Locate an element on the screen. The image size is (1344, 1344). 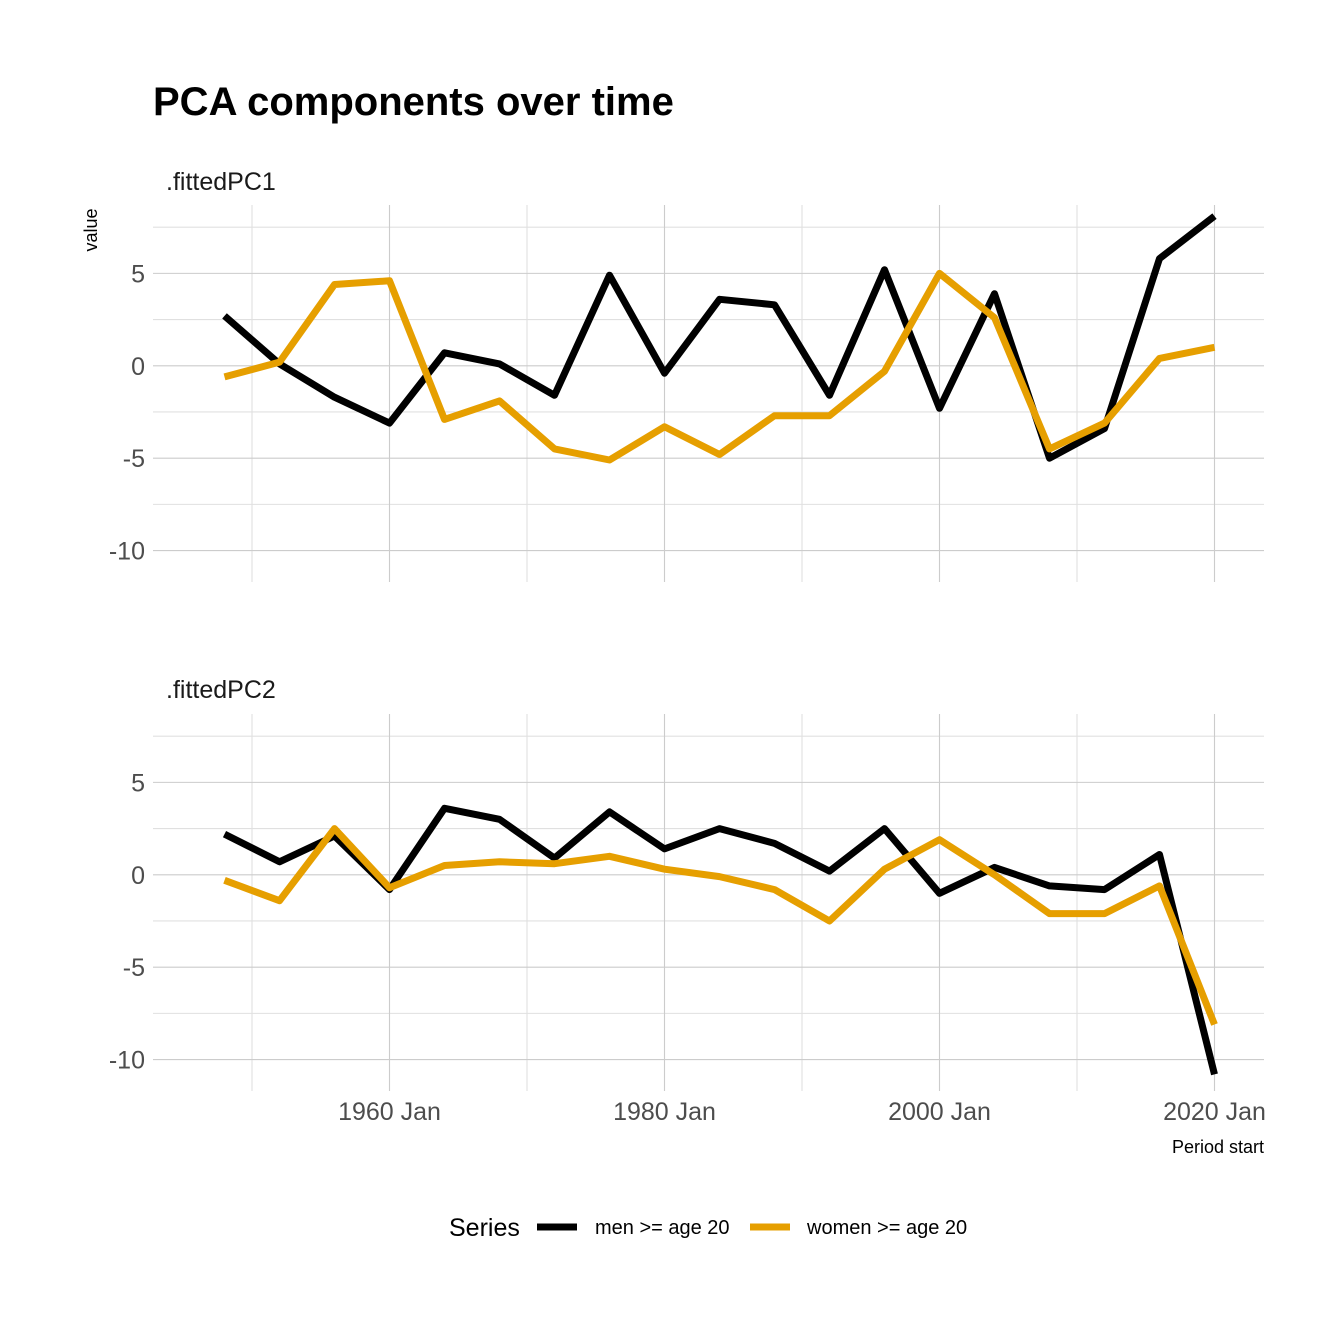
panel-label-fittedPC1: .fittedPC1 is located at coordinates (221, 182).